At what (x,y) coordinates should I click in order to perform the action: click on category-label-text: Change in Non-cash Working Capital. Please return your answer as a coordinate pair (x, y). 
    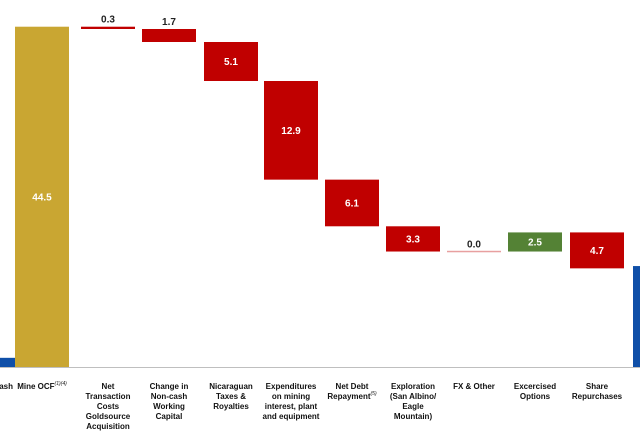
    Looking at the image, I should click on (169, 401).